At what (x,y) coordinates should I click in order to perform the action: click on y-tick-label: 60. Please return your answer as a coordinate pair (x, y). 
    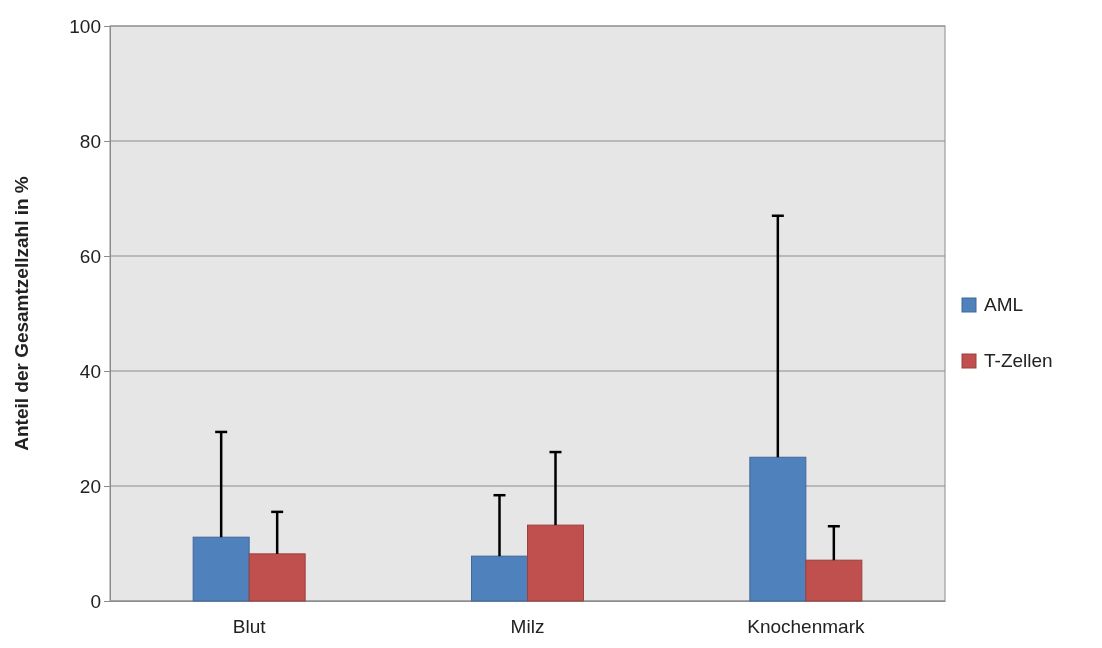
    Looking at the image, I should click on (90, 256).